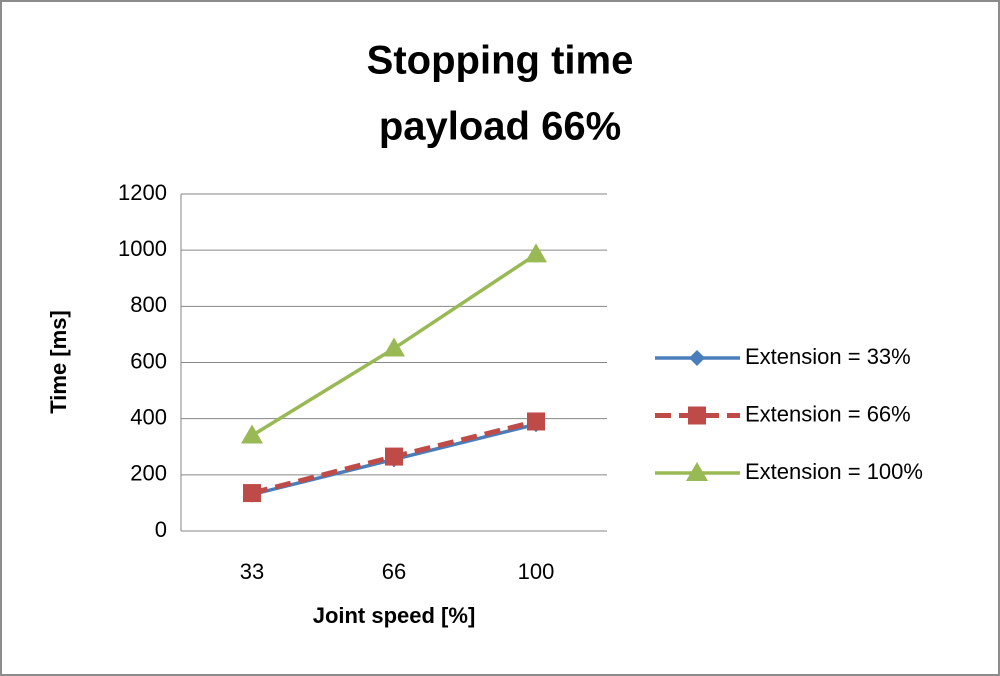  What do you see at coordinates (252, 571) in the screenshot?
I see `x-tick-label: 33` at bounding box center [252, 571].